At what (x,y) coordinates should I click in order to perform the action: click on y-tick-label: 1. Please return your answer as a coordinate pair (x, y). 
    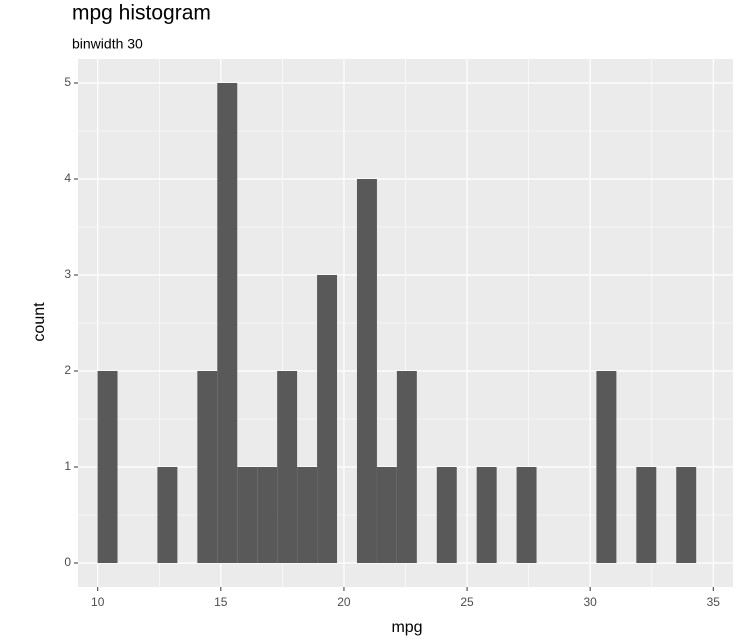
    Looking at the image, I should click on (67, 466).